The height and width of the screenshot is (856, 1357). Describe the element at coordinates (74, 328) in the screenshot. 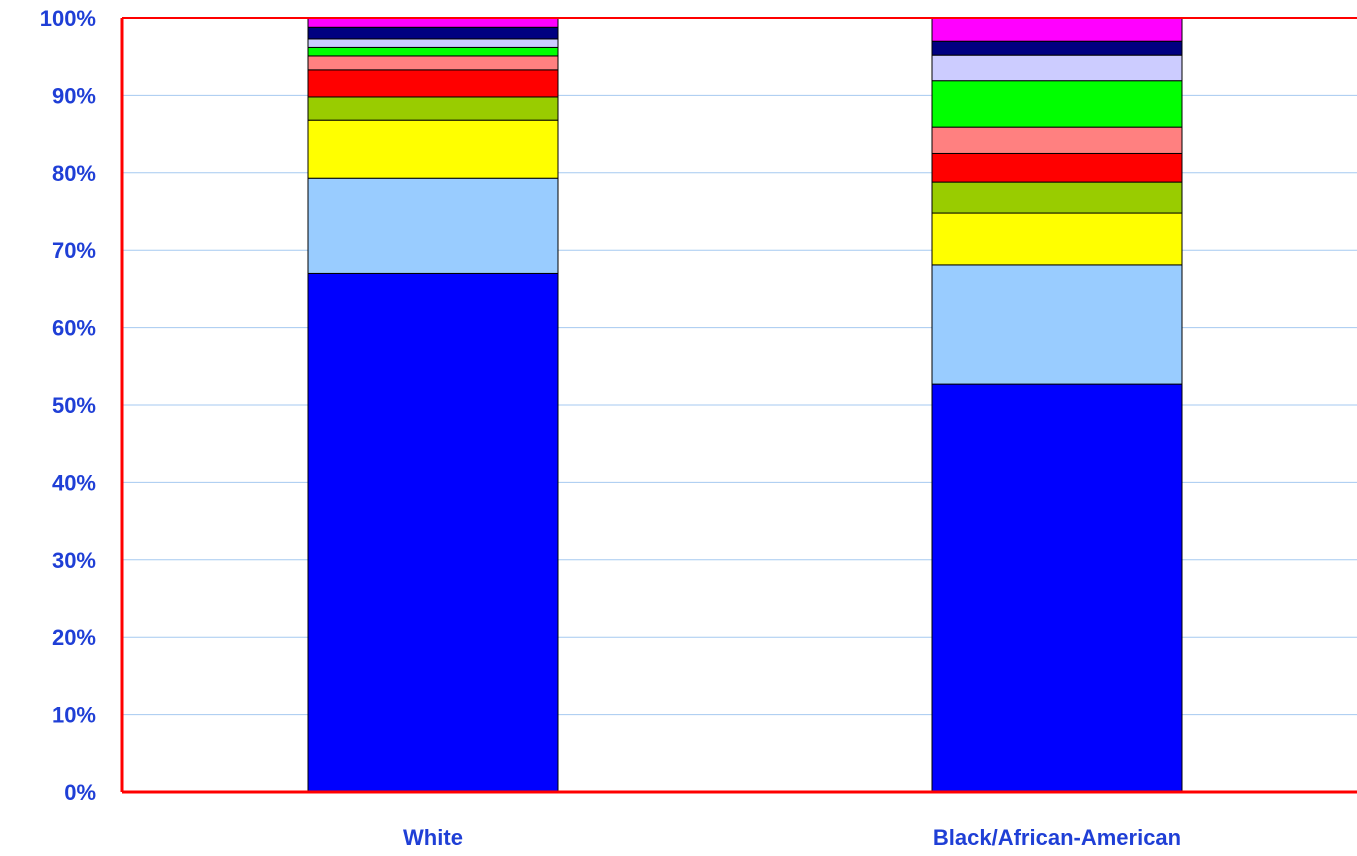

I see `y-tick-label: 60%` at that location.